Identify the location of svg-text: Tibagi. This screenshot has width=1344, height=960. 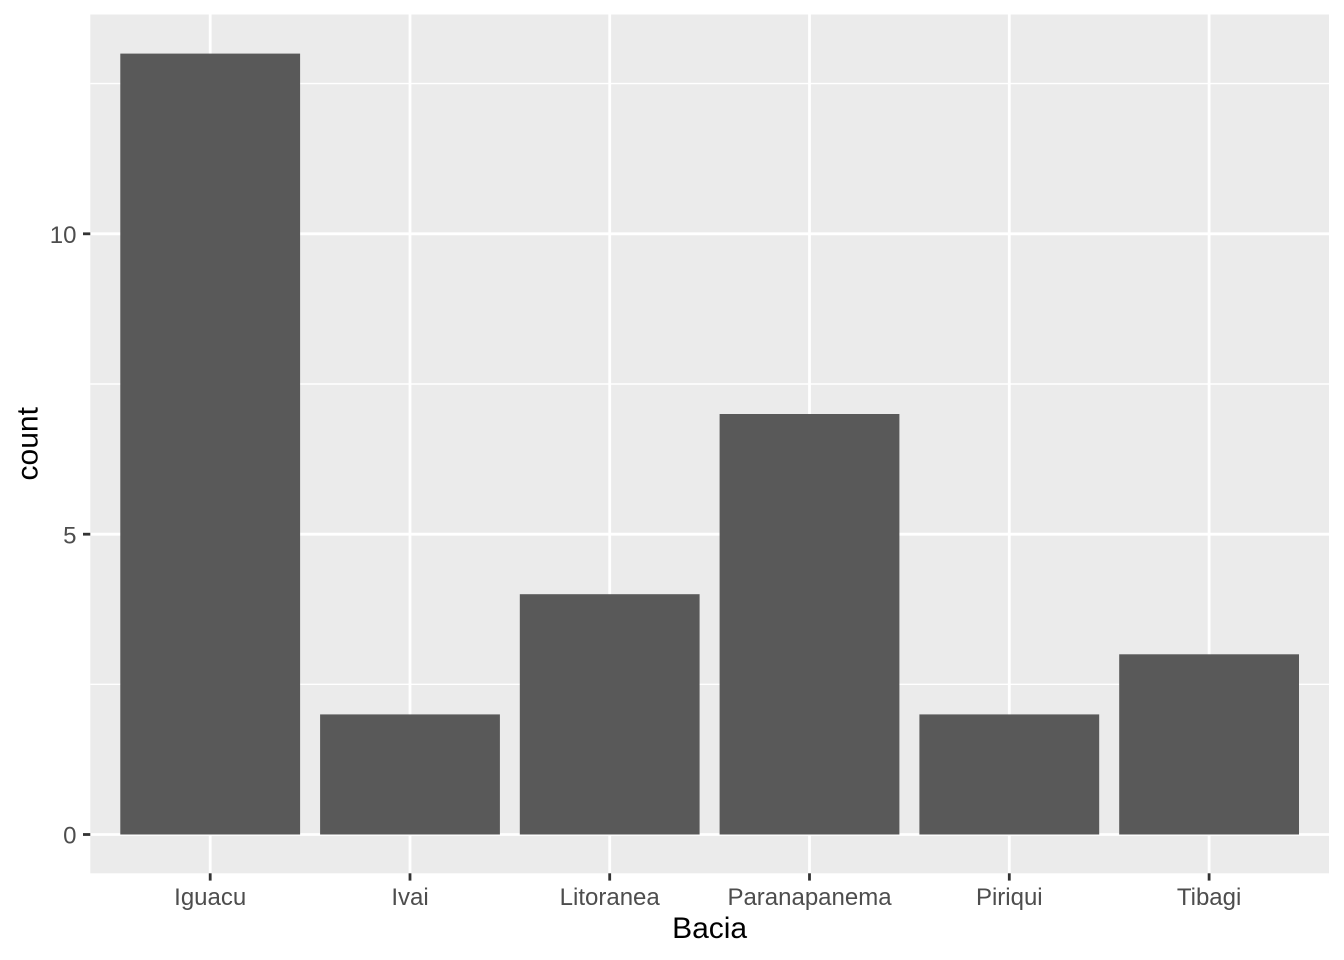
(1209, 897).